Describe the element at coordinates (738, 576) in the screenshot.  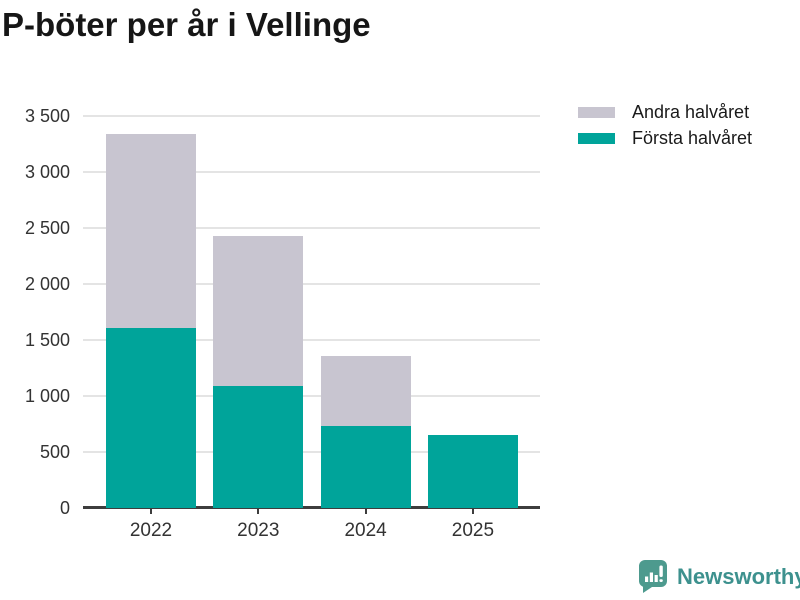
I see `newsworthy-logo-text: Newsworthy` at that location.